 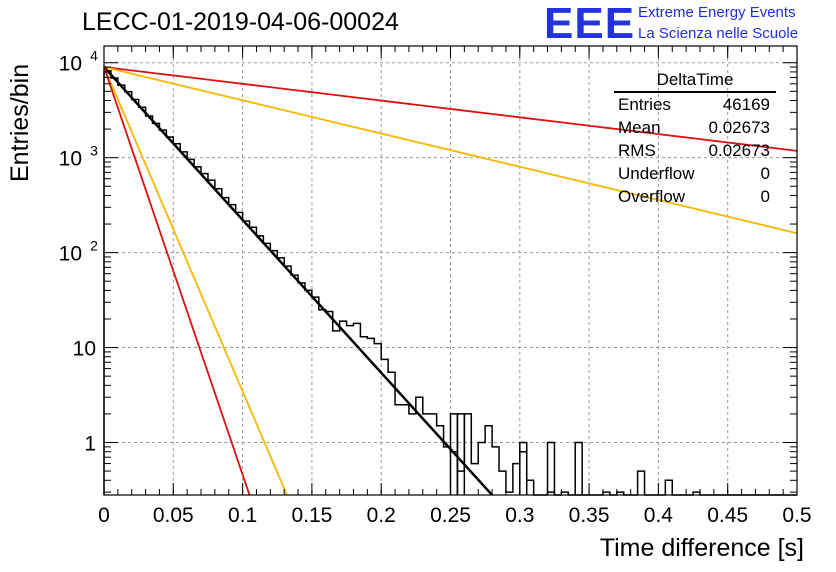 I want to click on x-tick-label: 0.45, so click(x=727, y=515).